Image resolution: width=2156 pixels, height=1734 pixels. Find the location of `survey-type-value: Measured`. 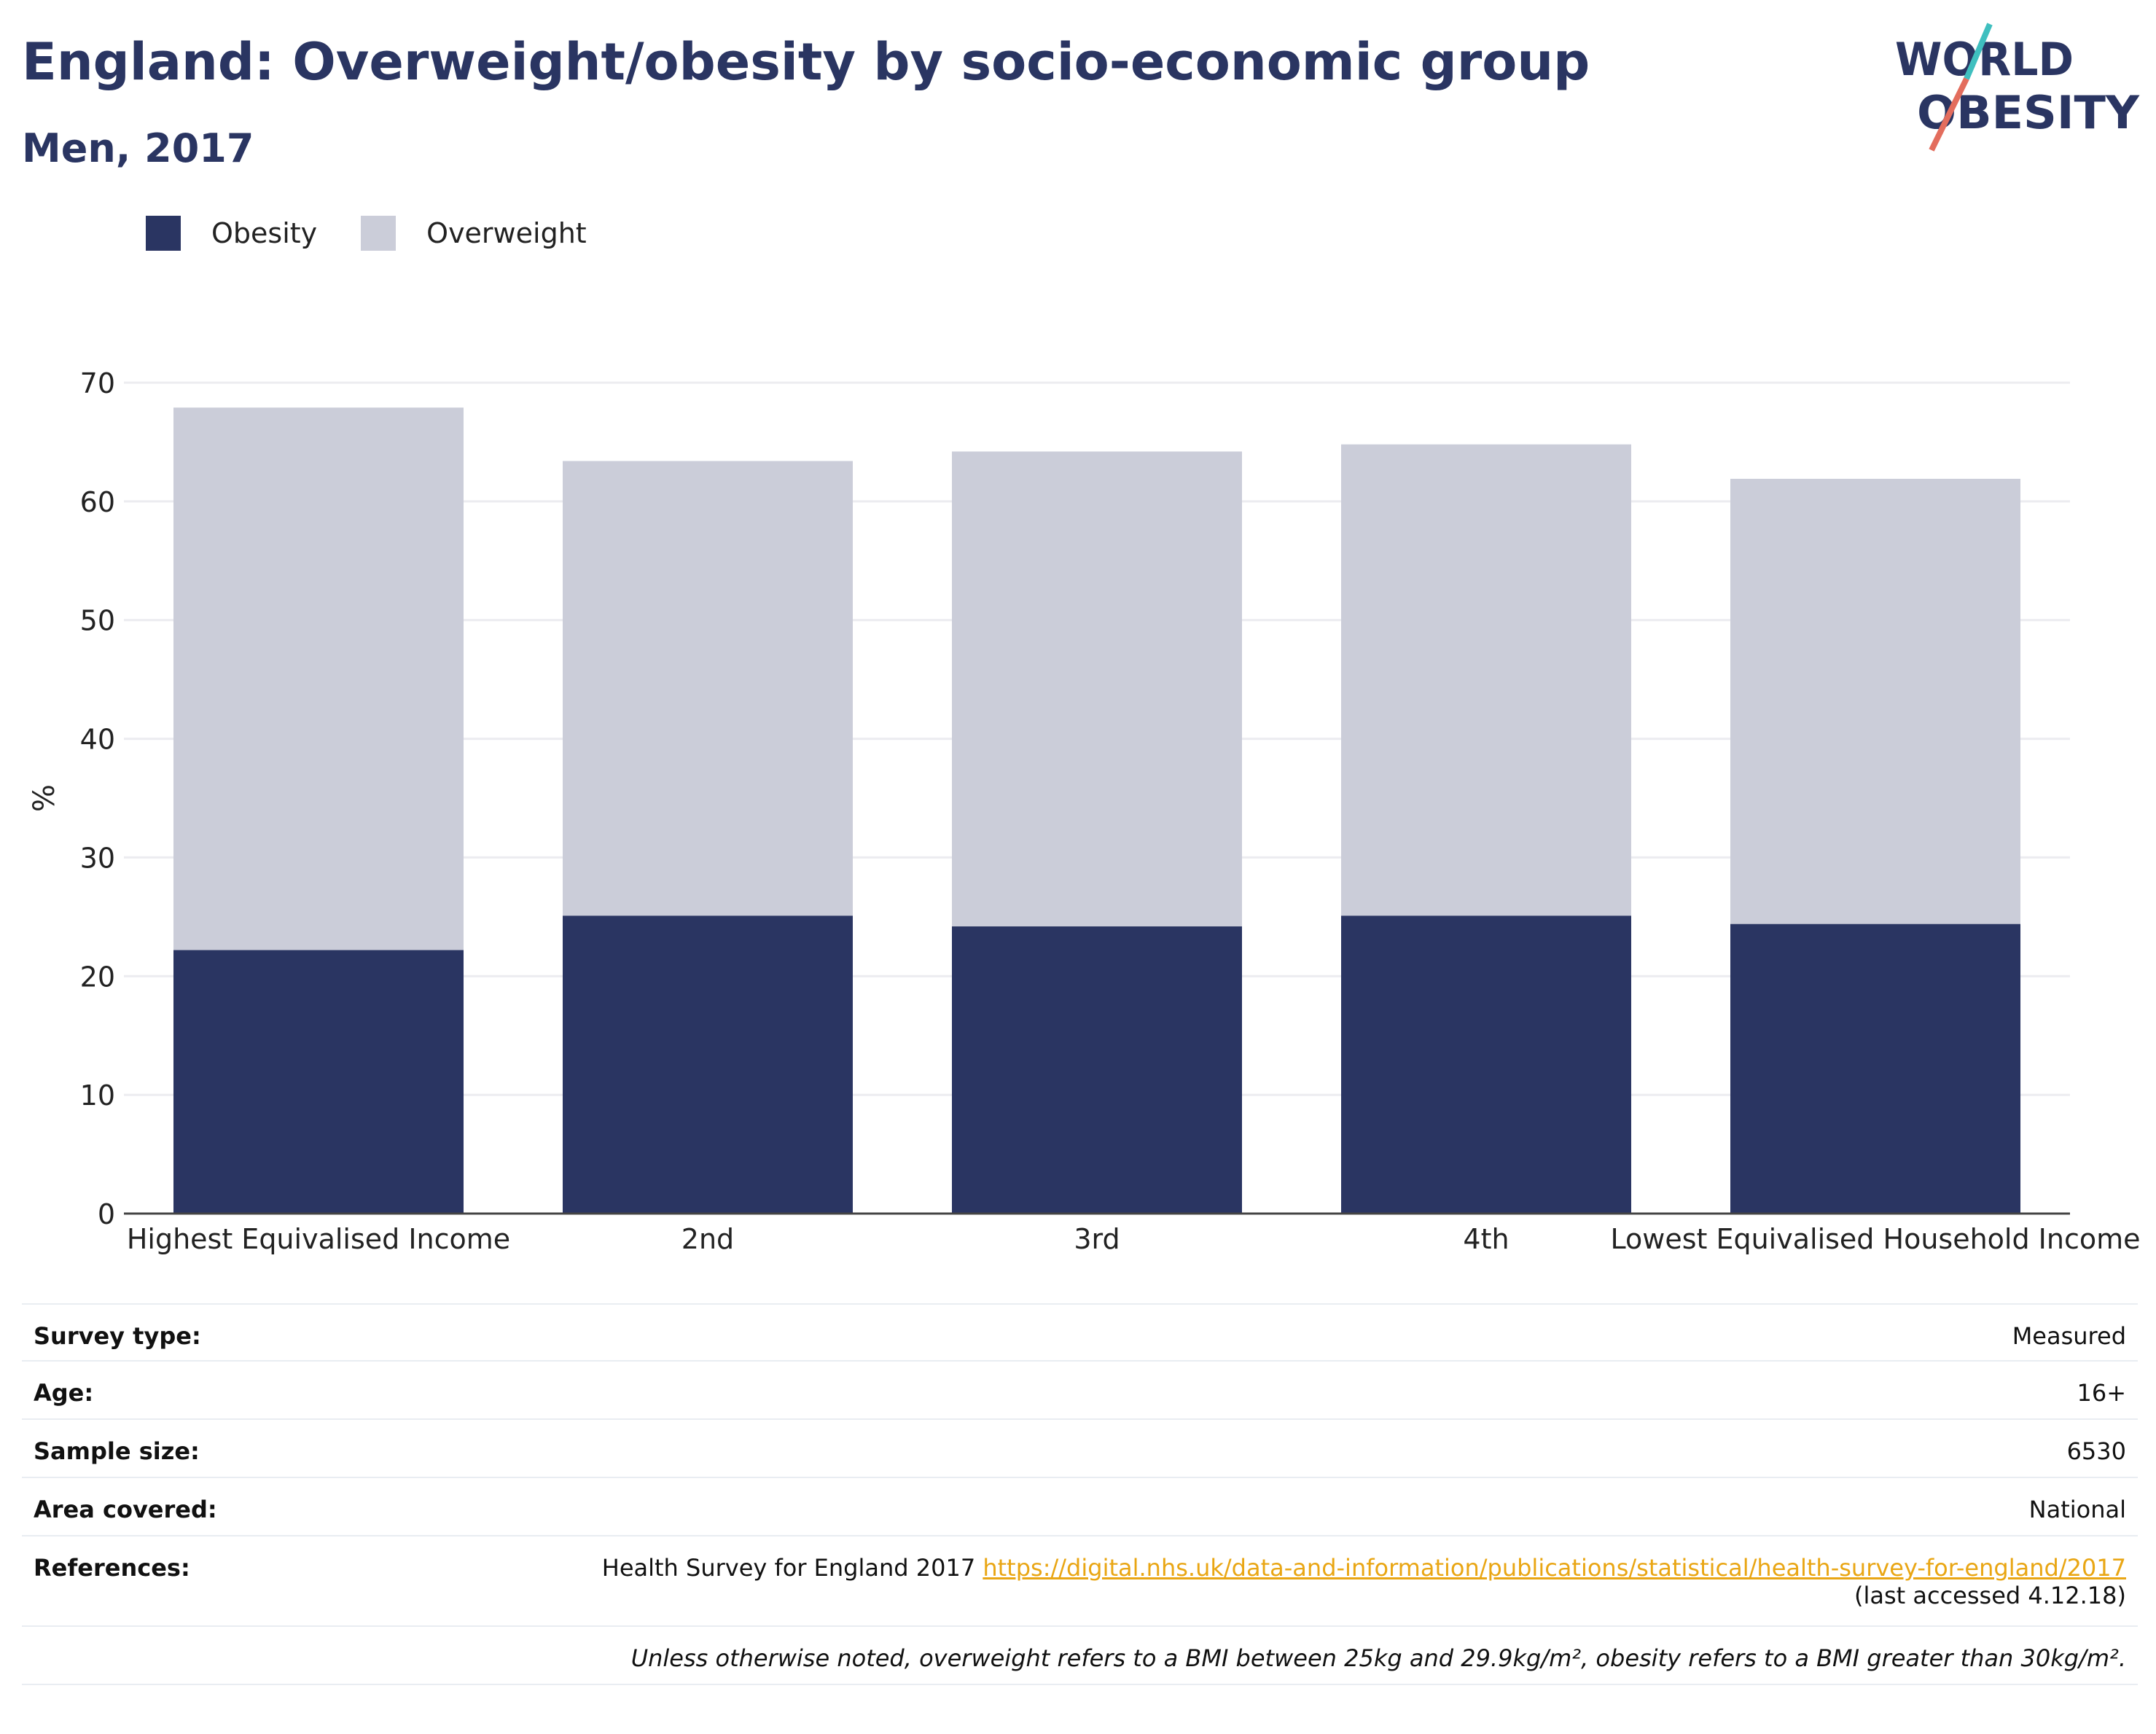

survey-type-value: Measured is located at coordinates (2069, 1336).